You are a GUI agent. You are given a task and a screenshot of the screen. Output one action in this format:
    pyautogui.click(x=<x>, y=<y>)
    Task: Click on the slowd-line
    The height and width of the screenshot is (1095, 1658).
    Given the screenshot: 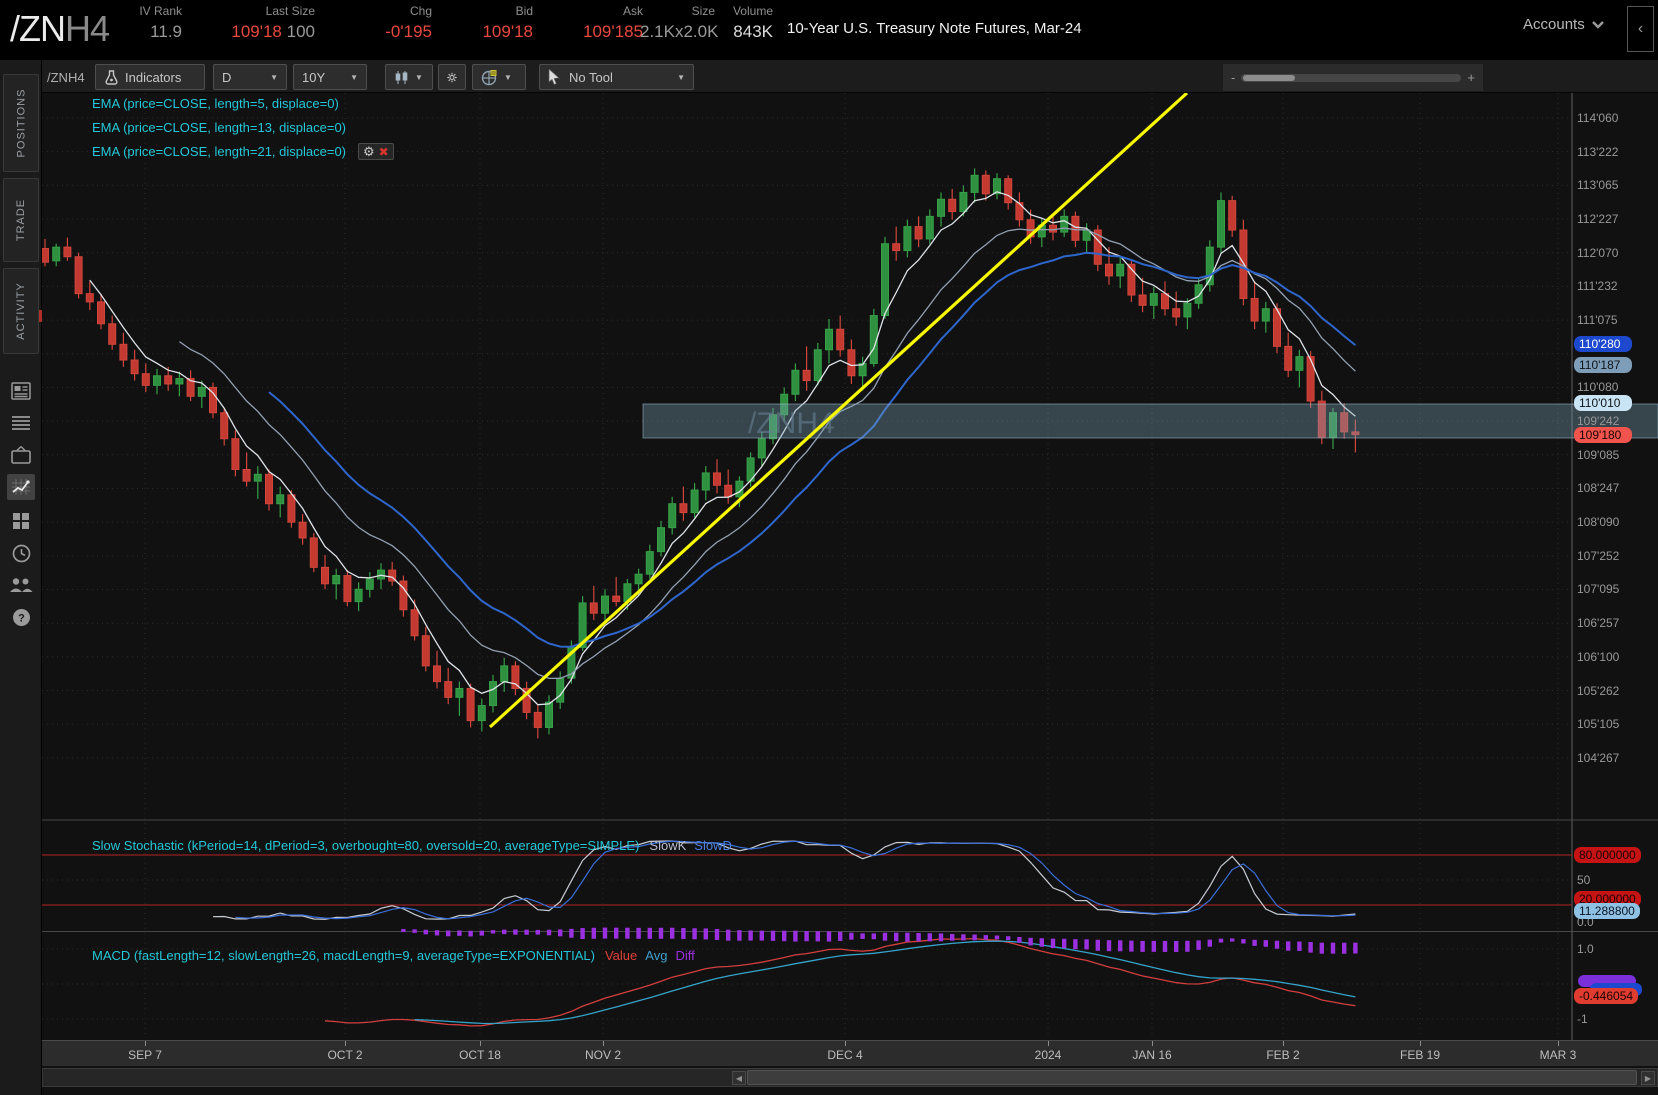 What is the action you would take?
    pyautogui.click(x=795, y=880)
    